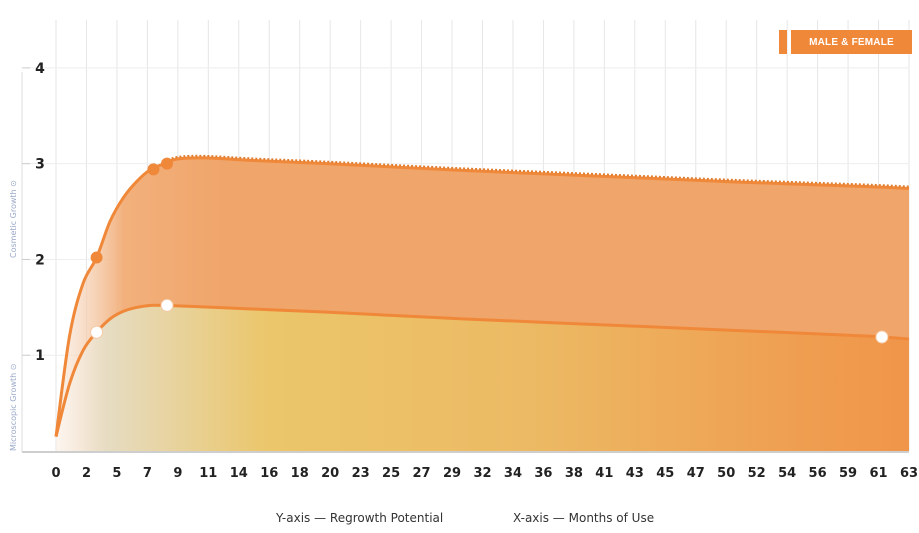  Describe the element at coordinates (513, 473) in the screenshot. I see `x-tick-label: 34` at that location.